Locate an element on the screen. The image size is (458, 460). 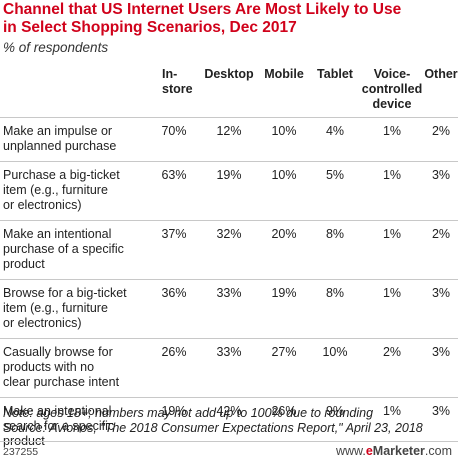
table-cell: 37% is located at coordinates (174, 250).